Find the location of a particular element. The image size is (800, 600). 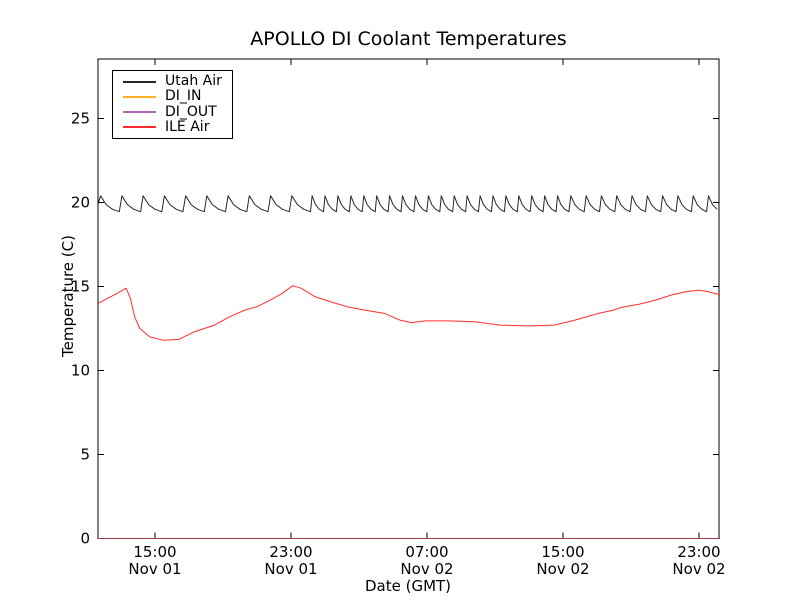

legend-item: Utah Air is located at coordinates (172, 81).